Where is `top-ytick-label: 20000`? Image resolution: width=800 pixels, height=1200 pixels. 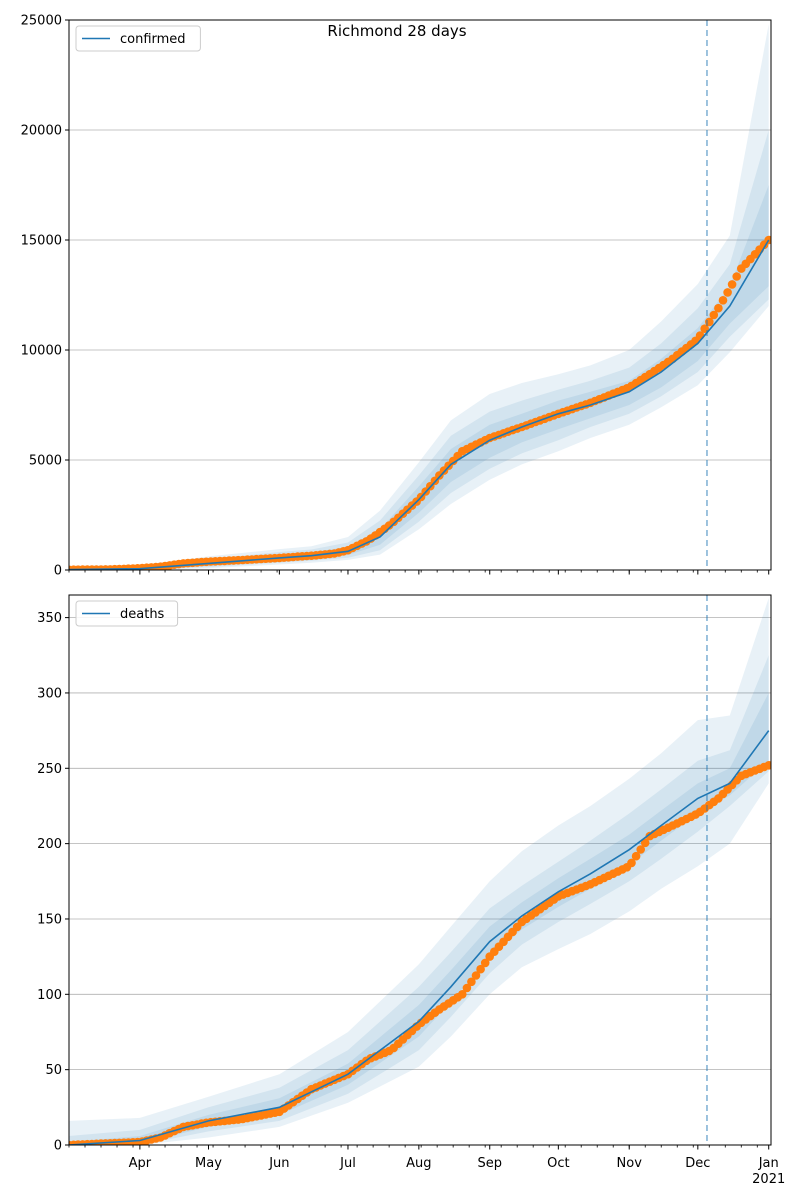
top-ytick-label: 20000 is located at coordinates (41, 131).